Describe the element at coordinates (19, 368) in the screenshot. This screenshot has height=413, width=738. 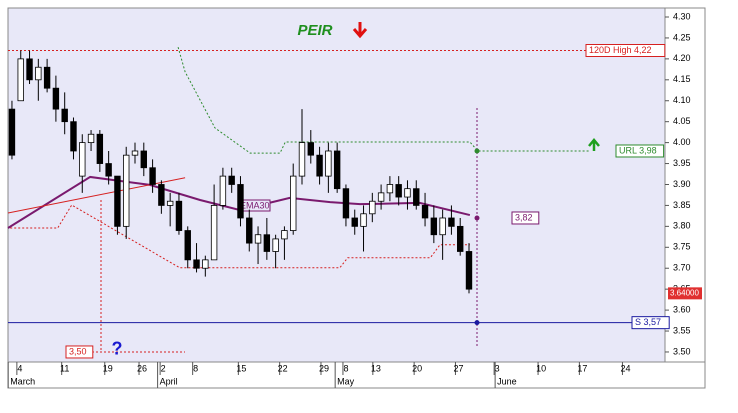
I see `x-tick-label: 4` at that location.